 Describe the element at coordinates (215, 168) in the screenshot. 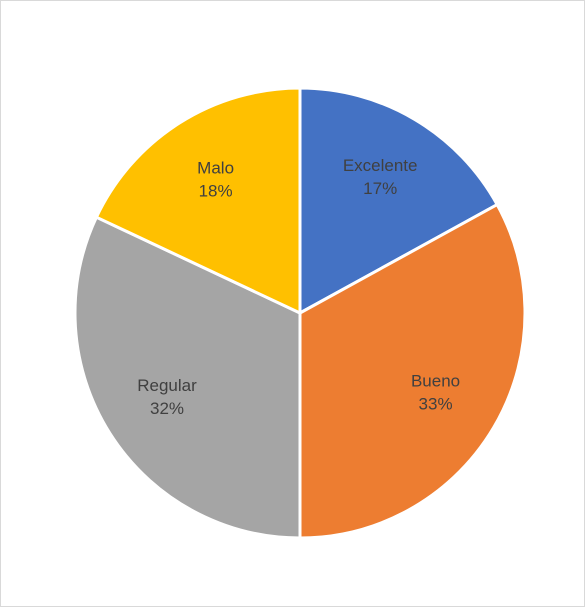

I see `slice-category-label: Malo` at that location.